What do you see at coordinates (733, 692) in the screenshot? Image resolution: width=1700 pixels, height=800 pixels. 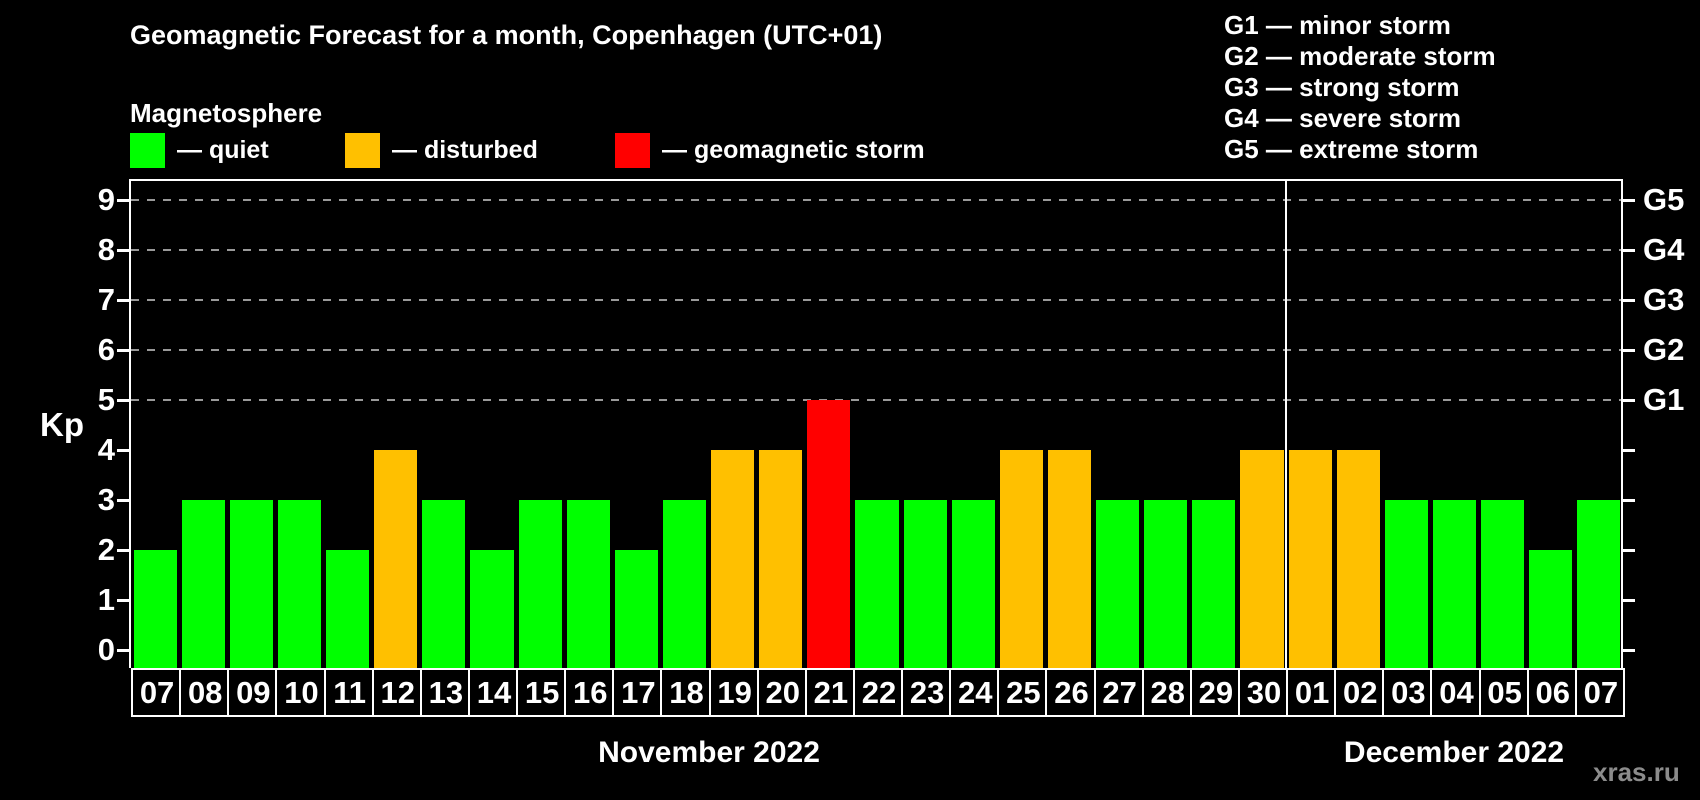 I see `day-cell: 19` at bounding box center [733, 692].